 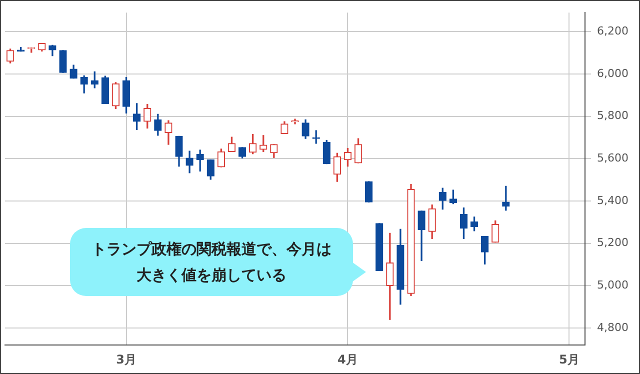 What do you see at coordinates (348, 359) in the screenshot?
I see `x-tick-label: 4月` at bounding box center [348, 359].